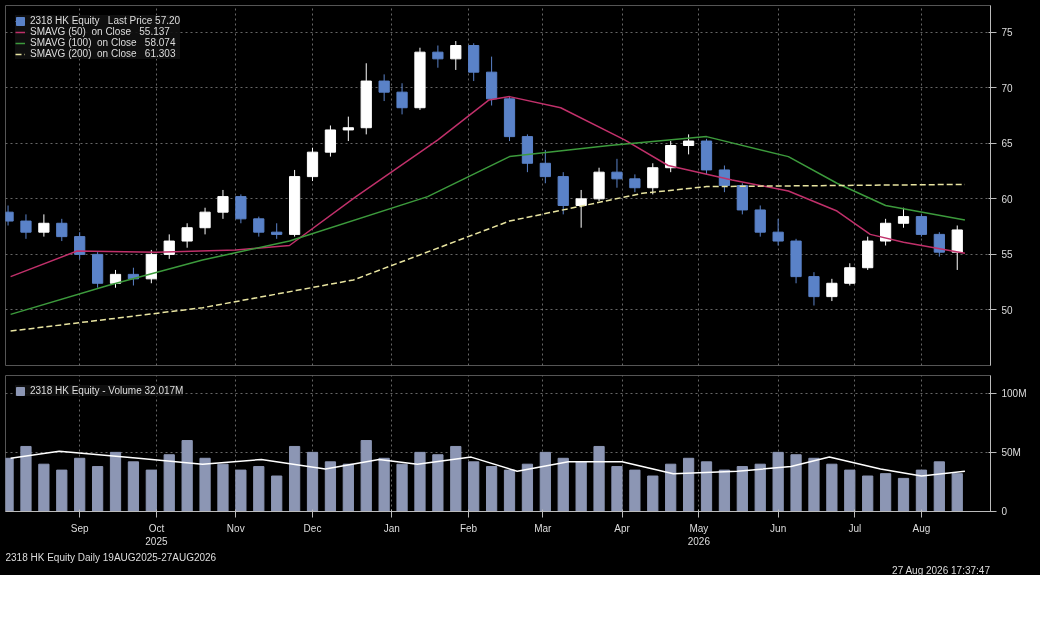  Describe the element at coordinates (941, 570) in the screenshot. I see `text: 27 Aug 2026 17:37:47` at that location.